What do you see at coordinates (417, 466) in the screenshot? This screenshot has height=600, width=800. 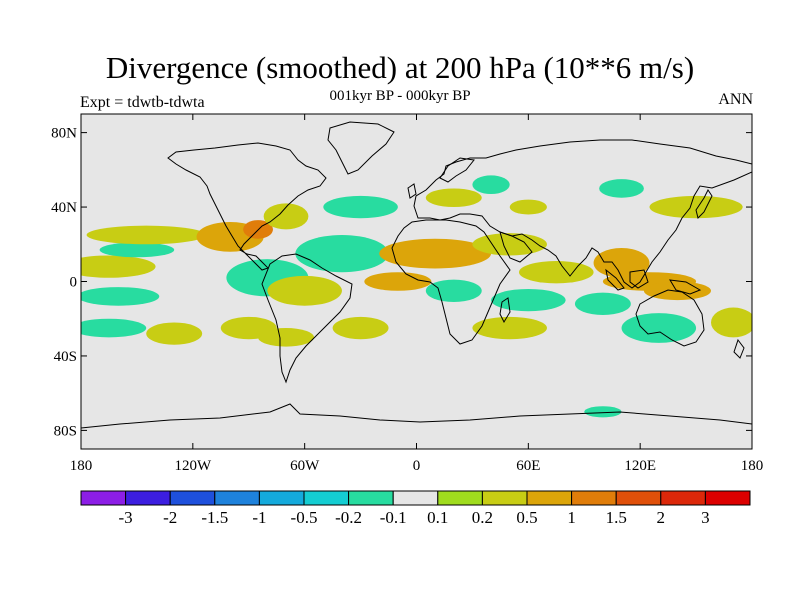 I see `lon-tick-label: 0` at bounding box center [417, 466].